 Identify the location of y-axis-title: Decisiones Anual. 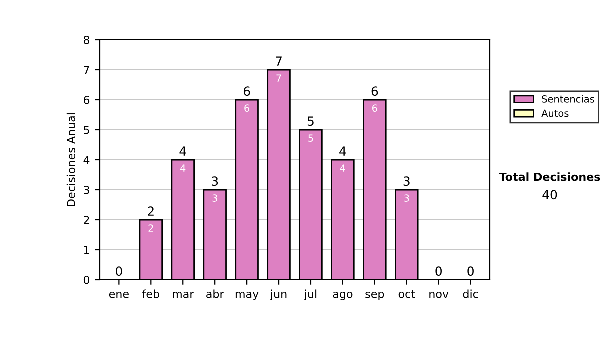
(71, 160).